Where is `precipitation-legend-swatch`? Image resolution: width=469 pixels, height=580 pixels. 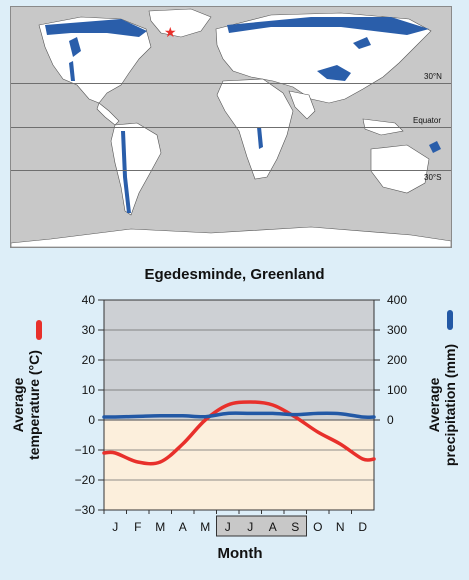
precipitation-legend-swatch is located at coordinates (450, 320).